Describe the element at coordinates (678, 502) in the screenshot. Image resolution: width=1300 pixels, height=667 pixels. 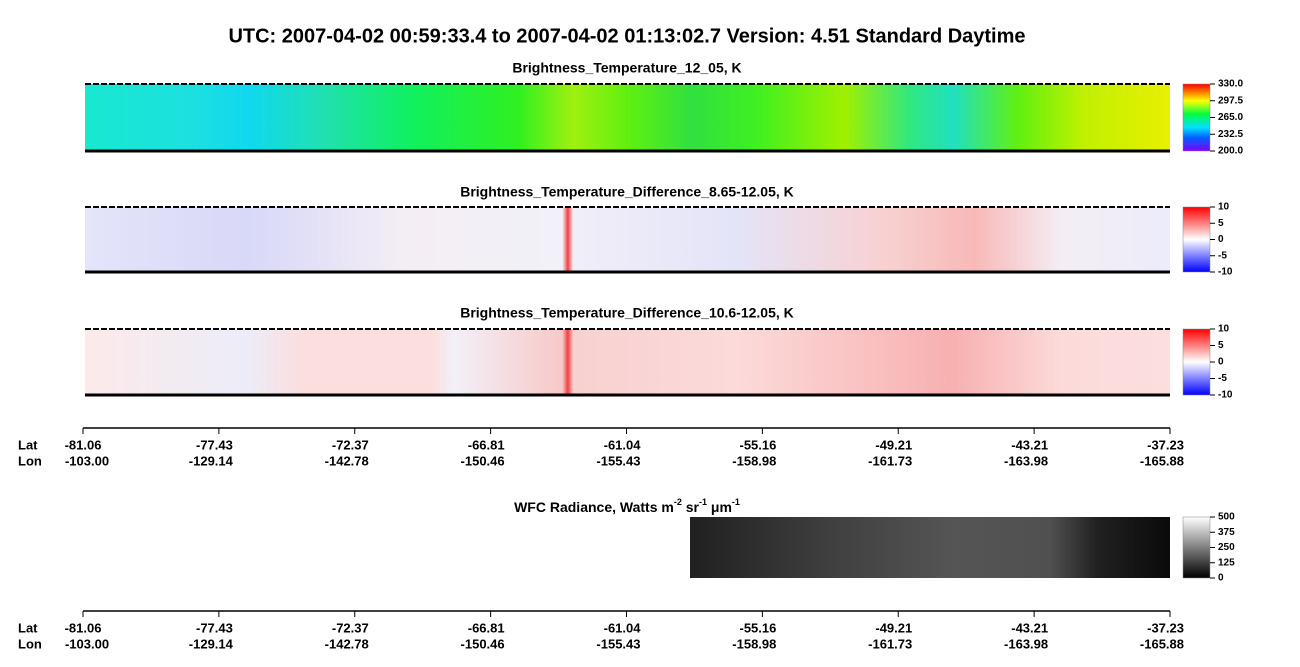
I see `title-superscript: -2` at that location.